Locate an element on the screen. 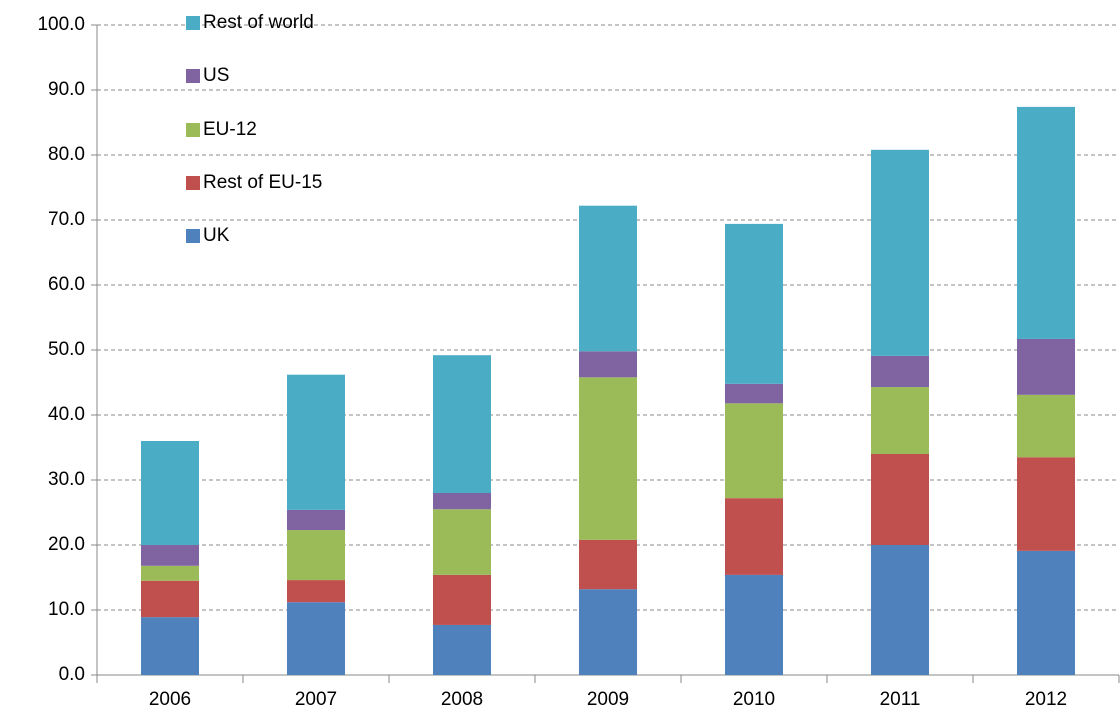 The height and width of the screenshot is (721, 1120). x-tick-label: 2009 is located at coordinates (608, 699).